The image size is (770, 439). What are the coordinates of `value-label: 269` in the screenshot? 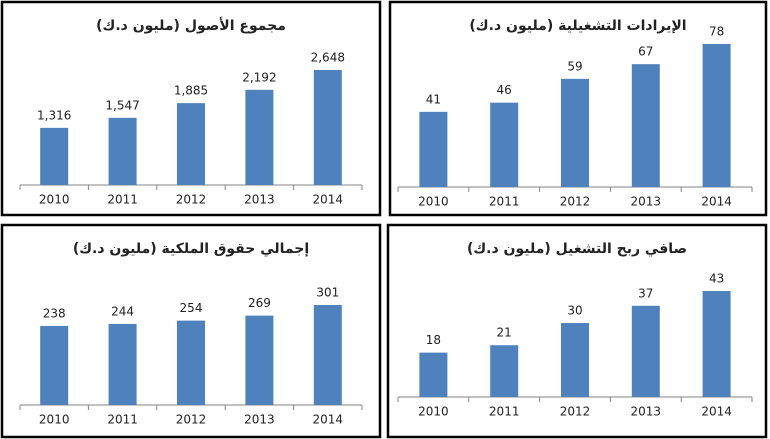 It's located at (259, 303).